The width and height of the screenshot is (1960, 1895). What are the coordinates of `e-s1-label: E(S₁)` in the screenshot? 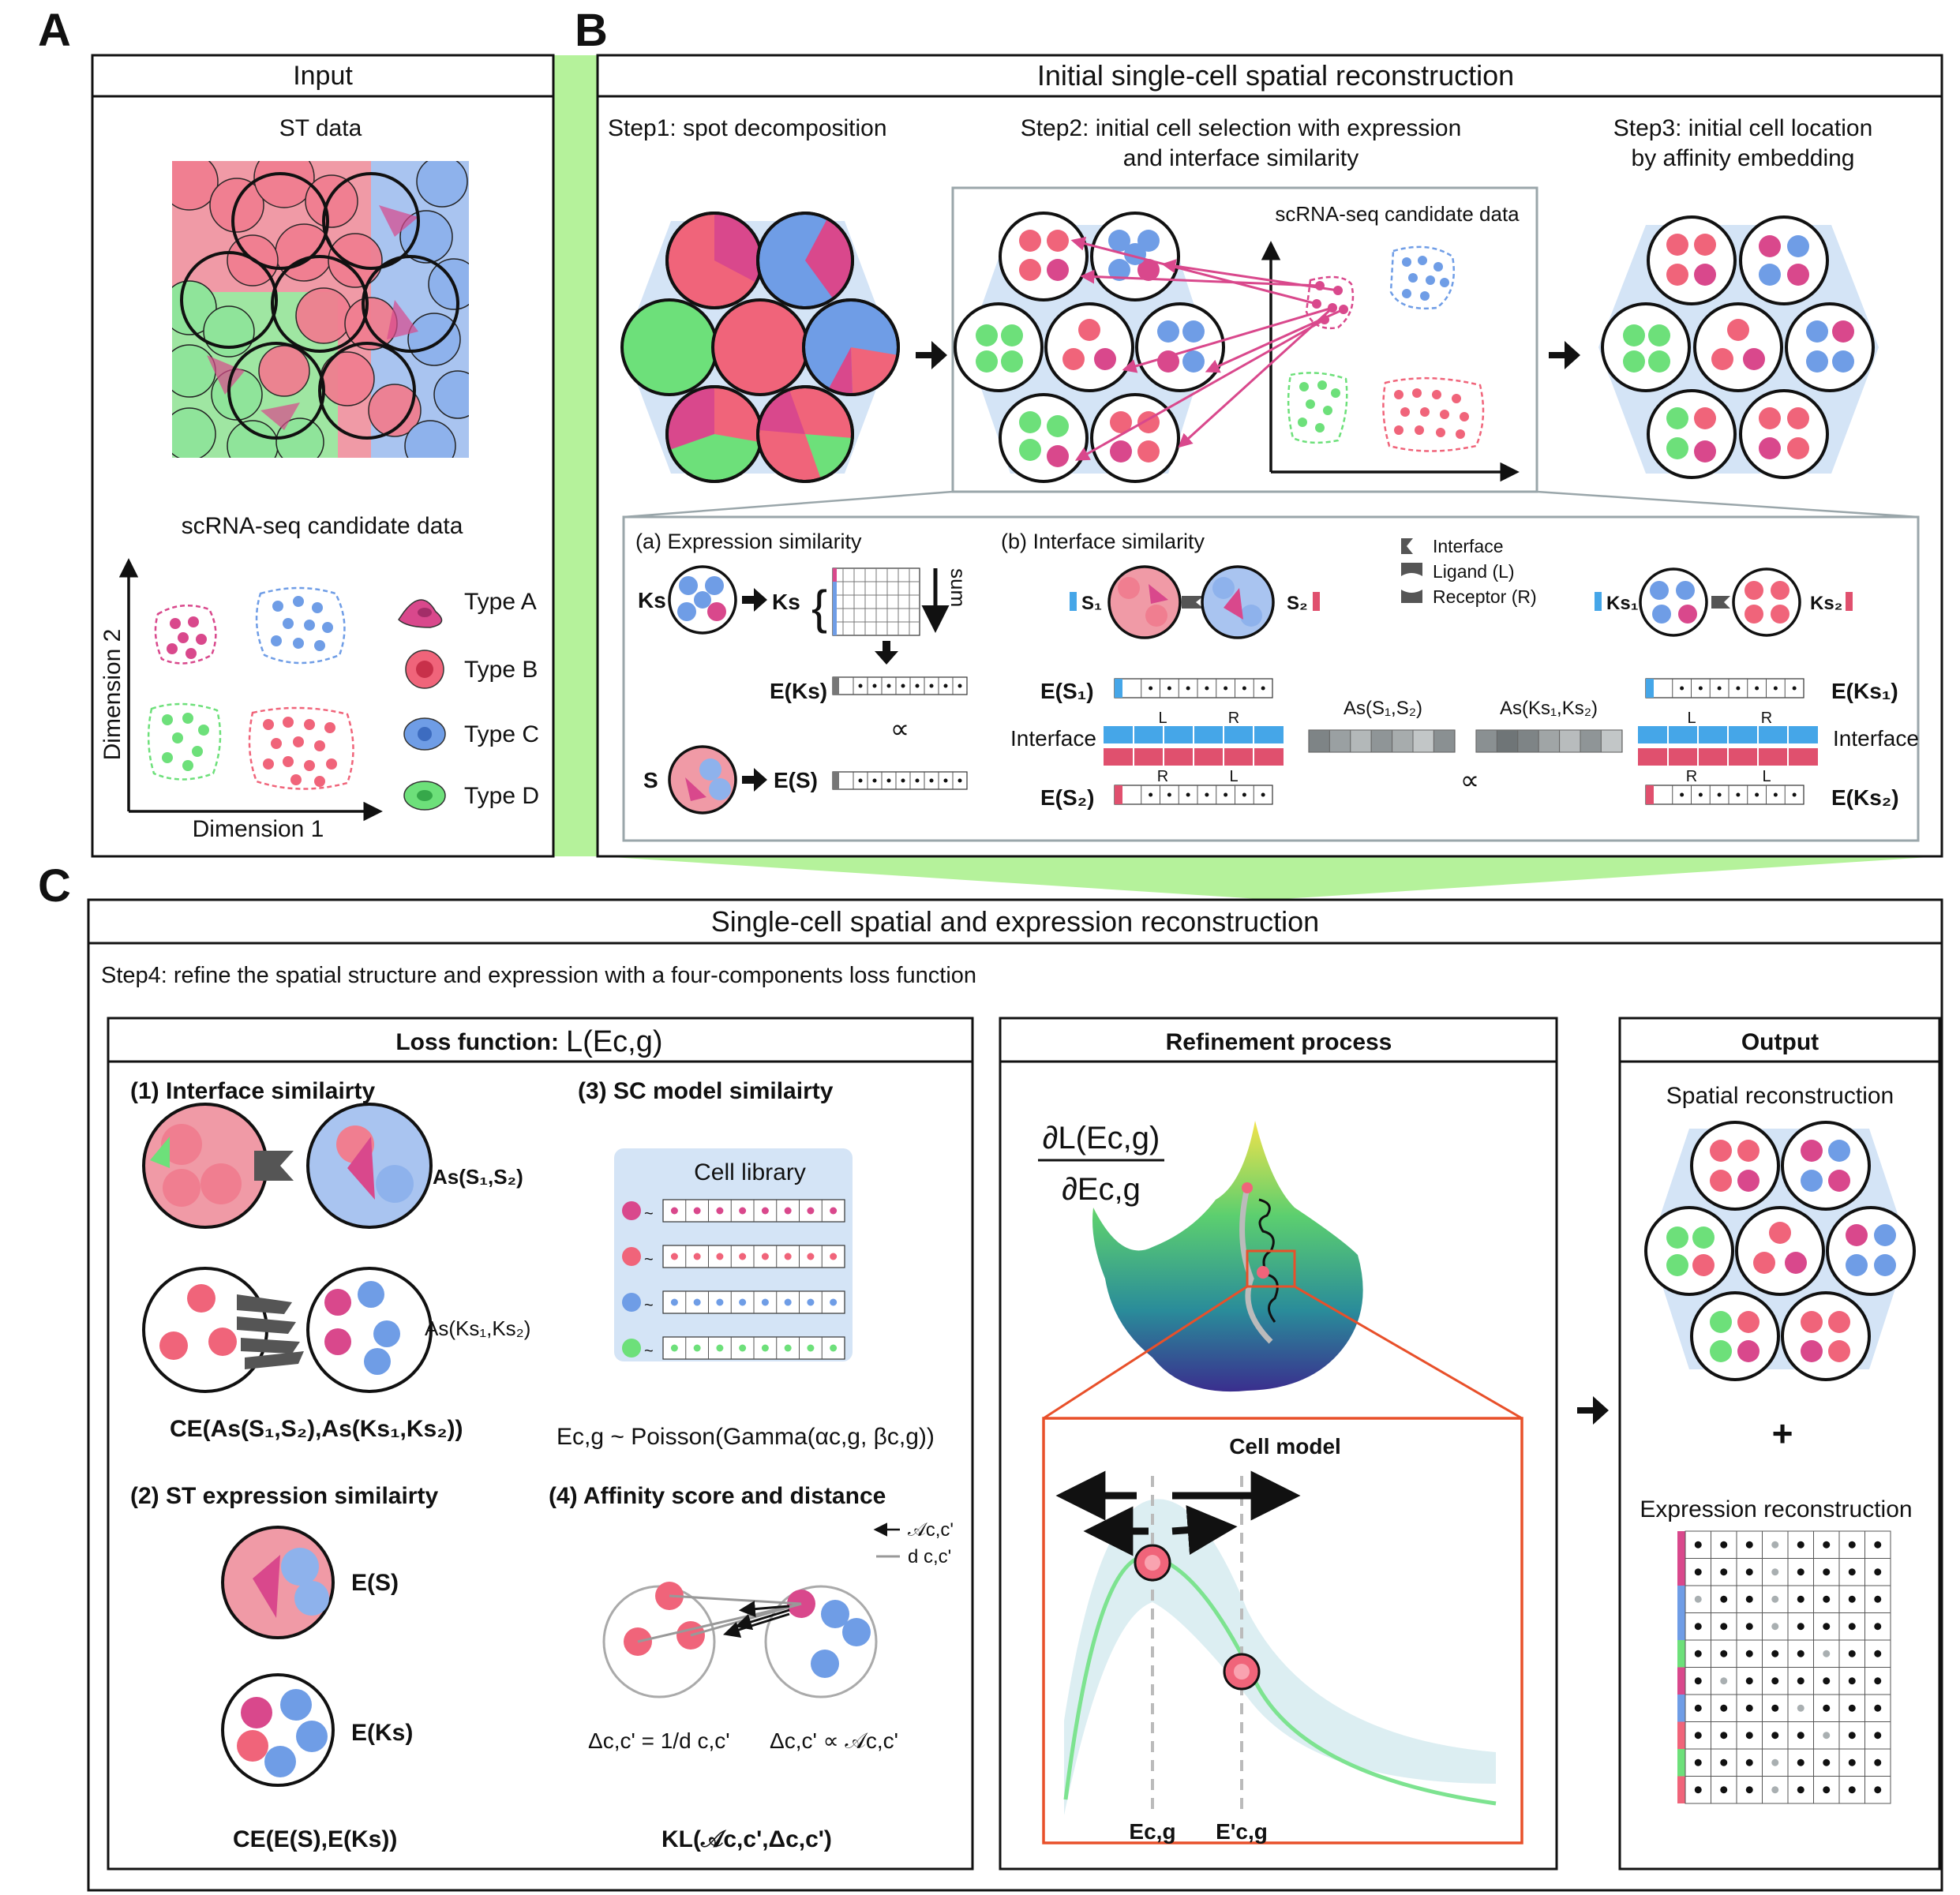 It's located at (1067, 691).